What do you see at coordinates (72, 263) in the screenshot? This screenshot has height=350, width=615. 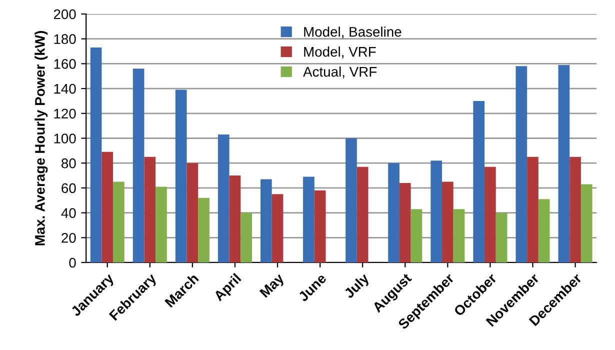 I see `y-tick-label: 0` at bounding box center [72, 263].